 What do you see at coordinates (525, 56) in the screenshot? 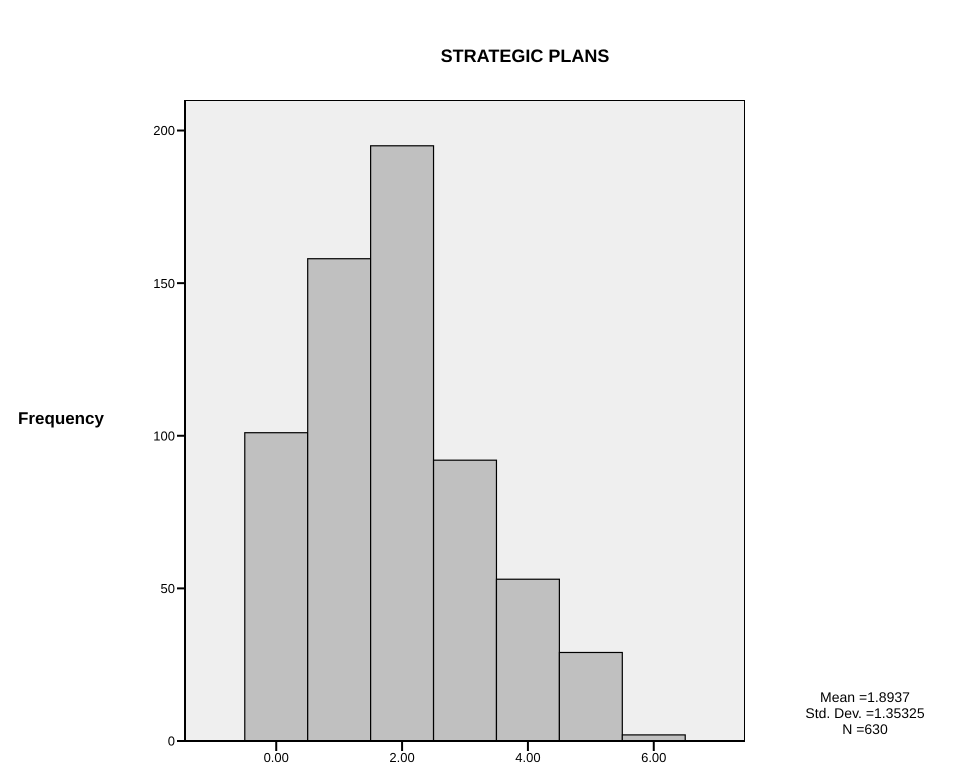
I see `chart-title: STRATEGIC PLANS` at bounding box center [525, 56].